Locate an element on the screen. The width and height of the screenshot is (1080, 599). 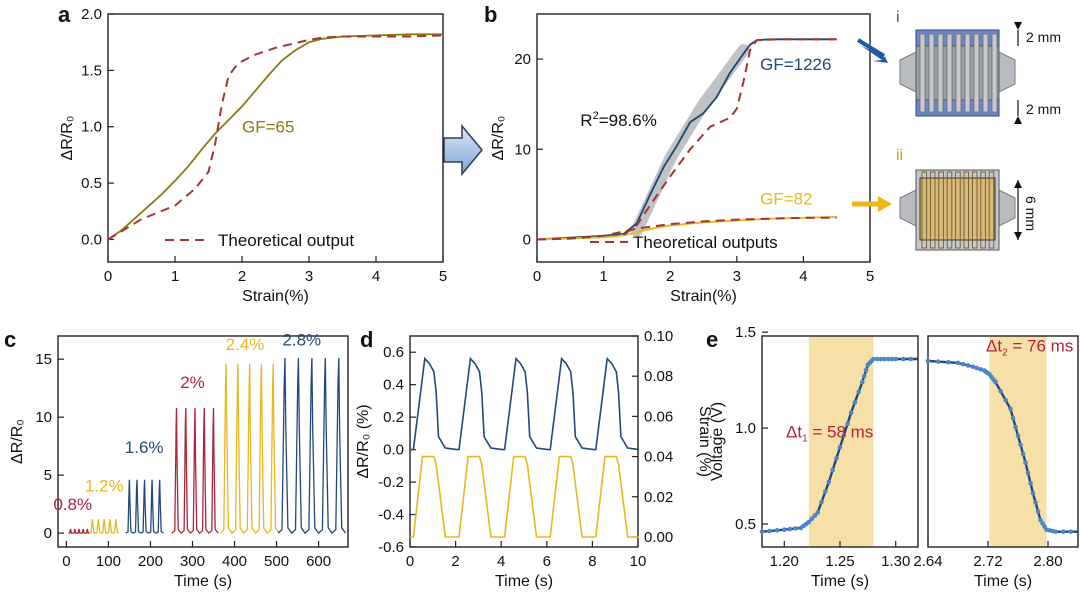
x-tick-label: 400 is located at coordinates (234, 561).